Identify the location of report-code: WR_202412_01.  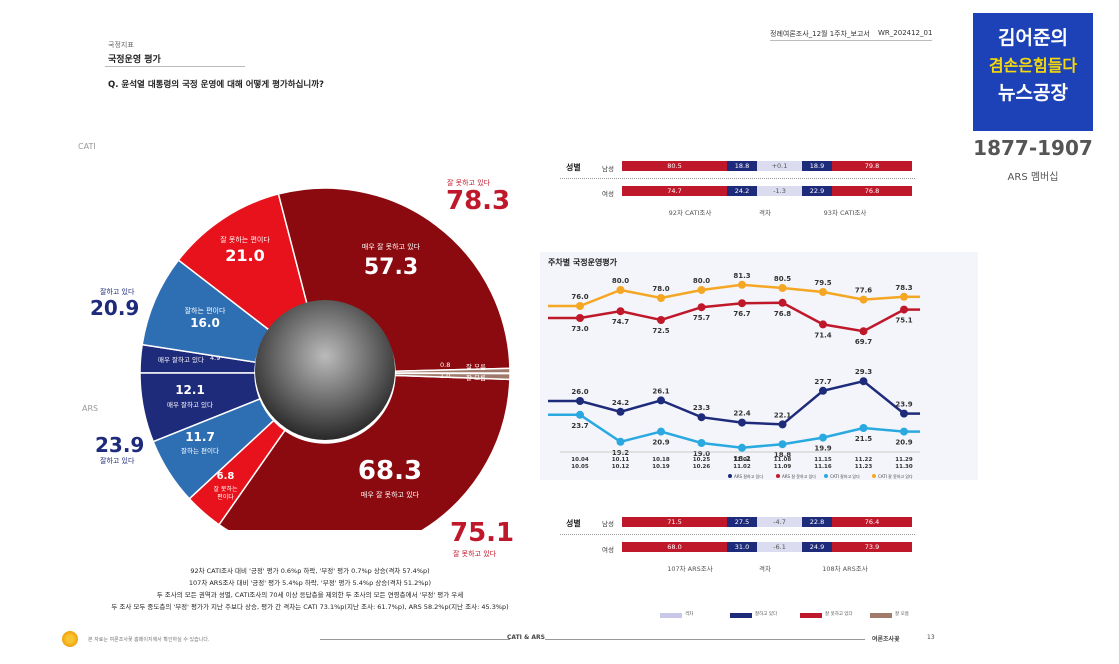
(905, 33).